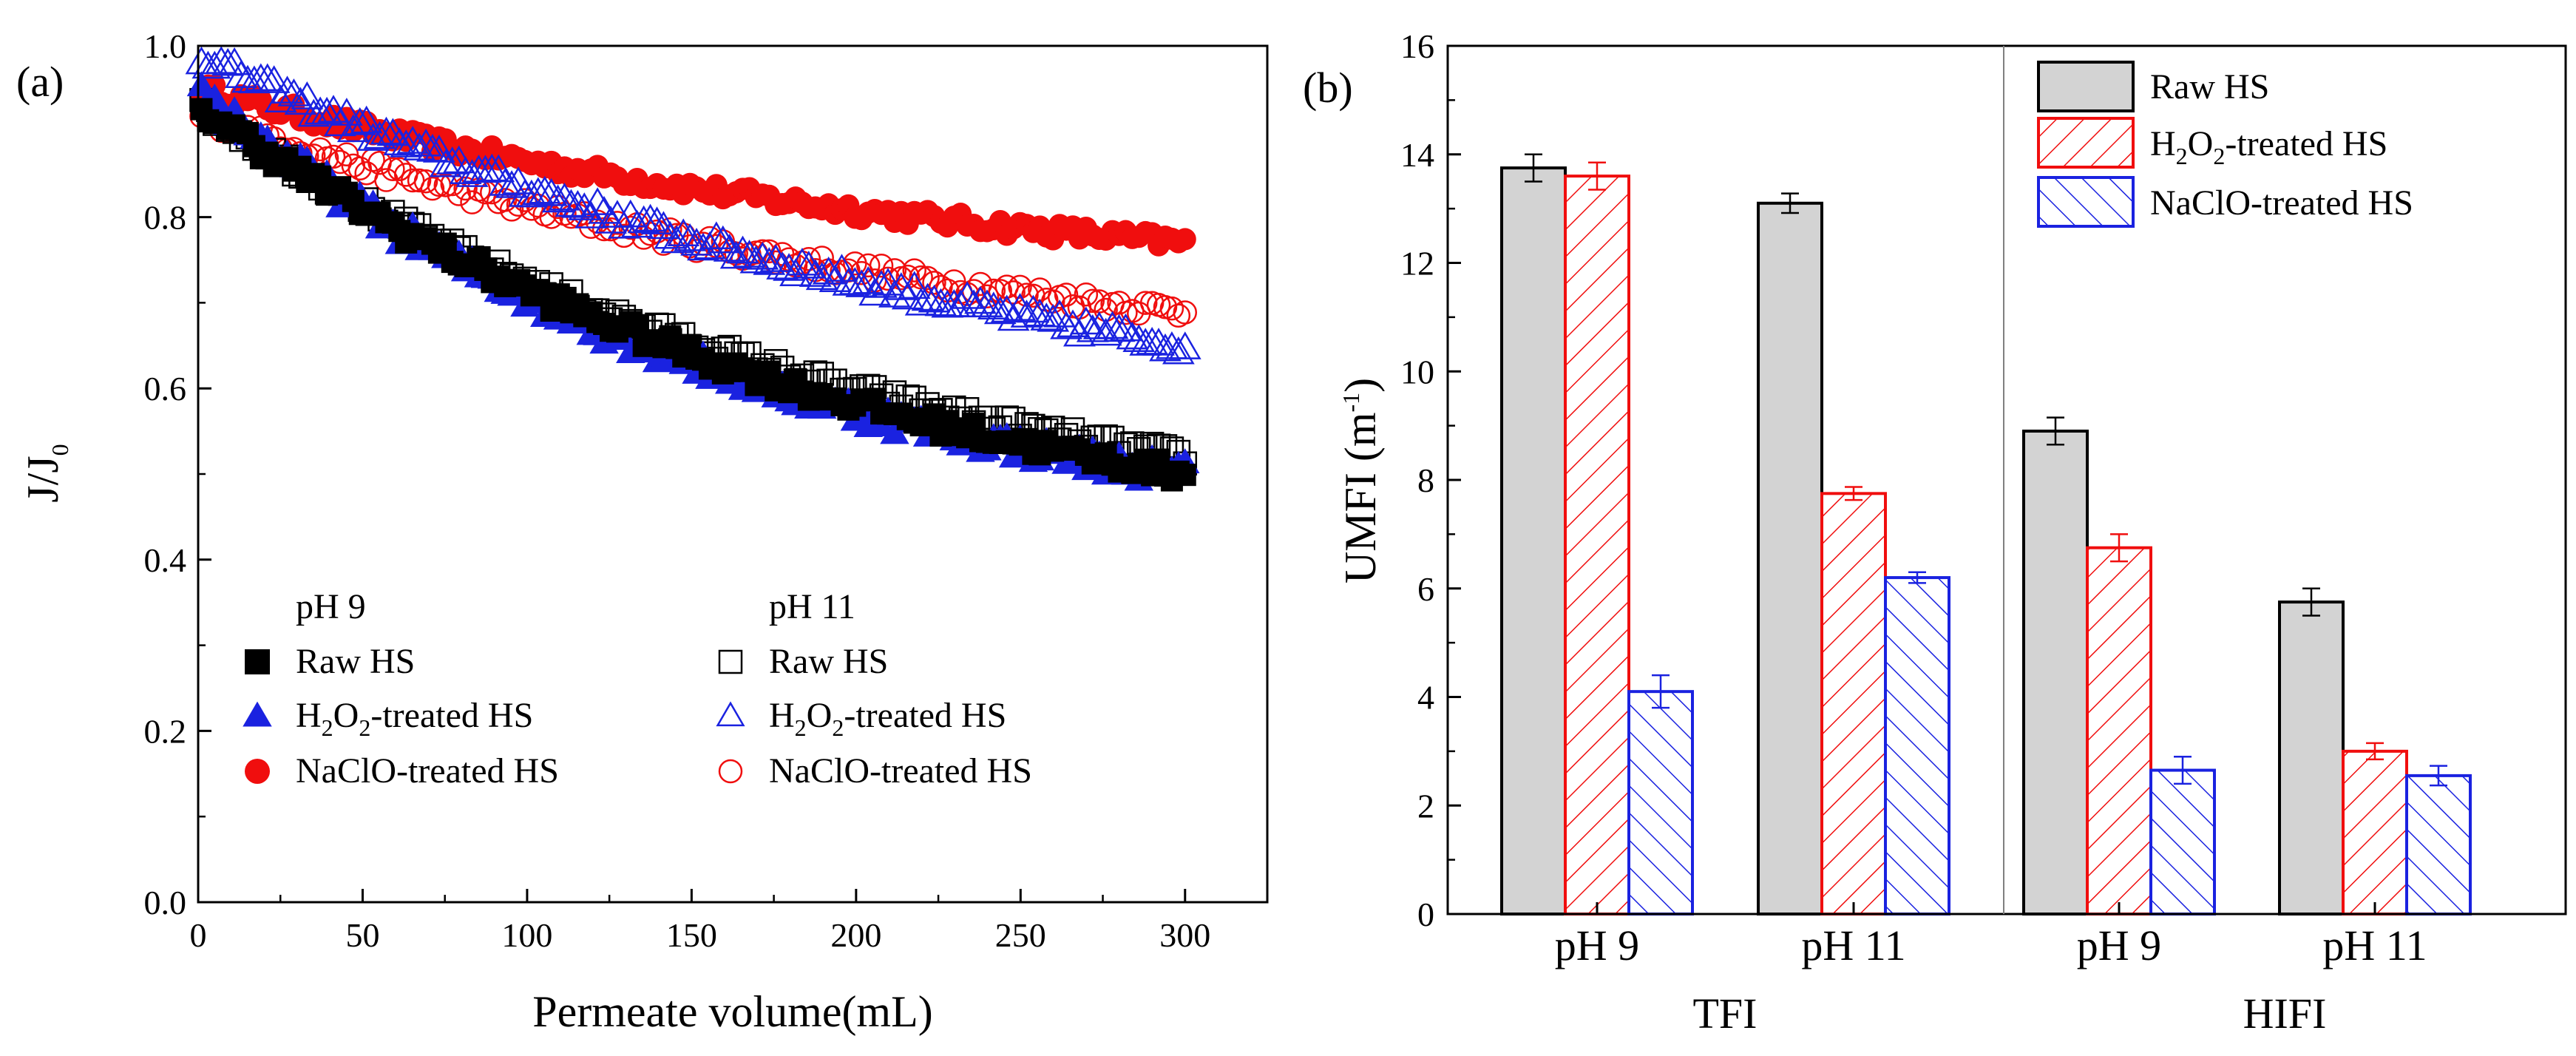 Image resolution: width=2576 pixels, height=1056 pixels. Describe the element at coordinates (730, 714) in the screenshot. I see `legend-marker-ph11-triangle` at that location.